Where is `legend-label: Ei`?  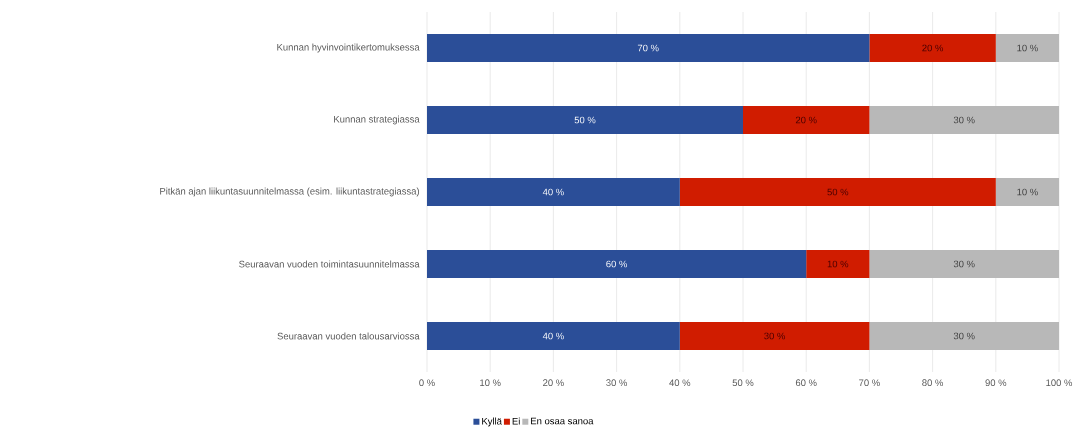 legend-label: Ei is located at coordinates (516, 421).